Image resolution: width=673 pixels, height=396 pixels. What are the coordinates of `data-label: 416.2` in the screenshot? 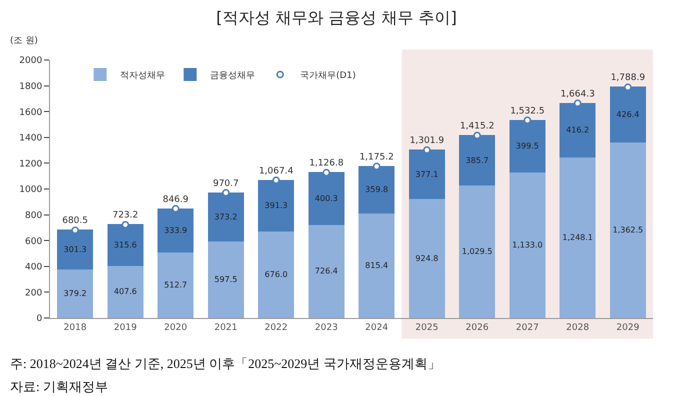 It's located at (578, 130).